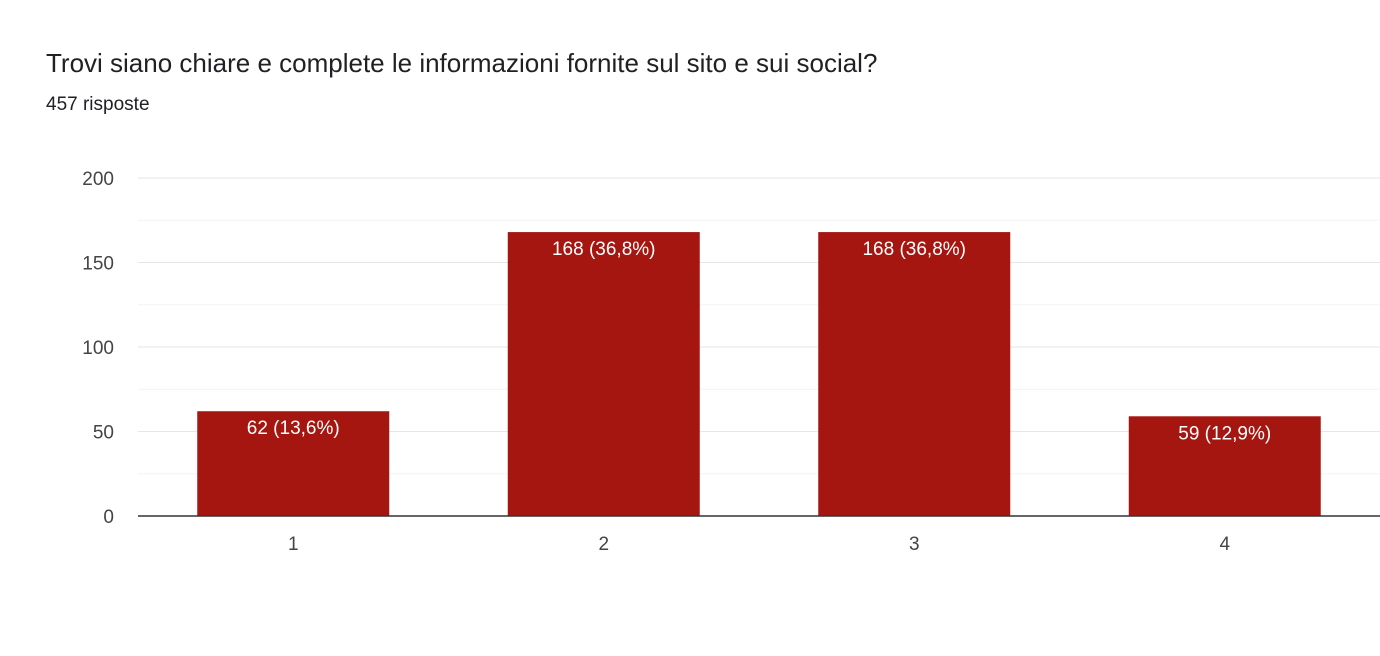 The height and width of the screenshot is (656, 1380). Describe the element at coordinates (98, 104) in the screenshot. I see `response-count: 457 risposte` at that location.